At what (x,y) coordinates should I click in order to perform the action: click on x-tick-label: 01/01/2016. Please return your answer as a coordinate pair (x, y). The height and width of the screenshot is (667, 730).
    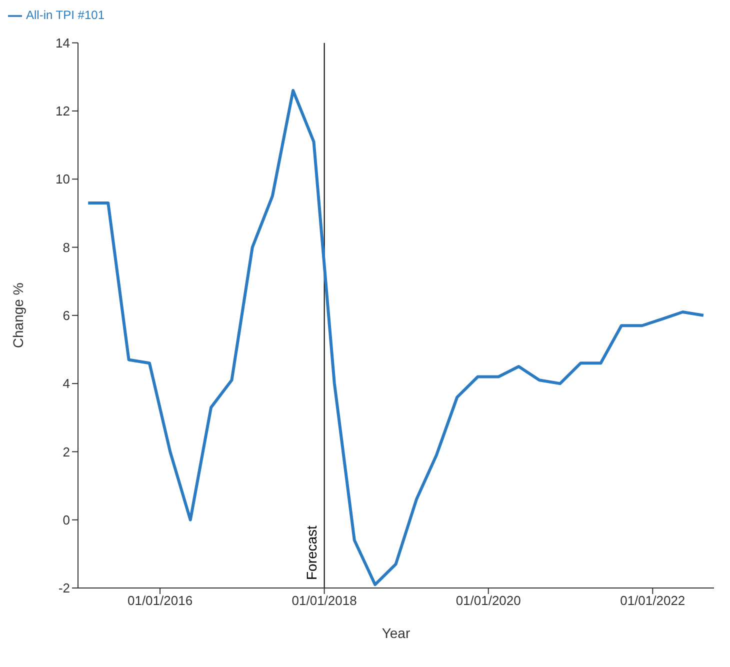
    Looking at the image, I should click on (160, 600).